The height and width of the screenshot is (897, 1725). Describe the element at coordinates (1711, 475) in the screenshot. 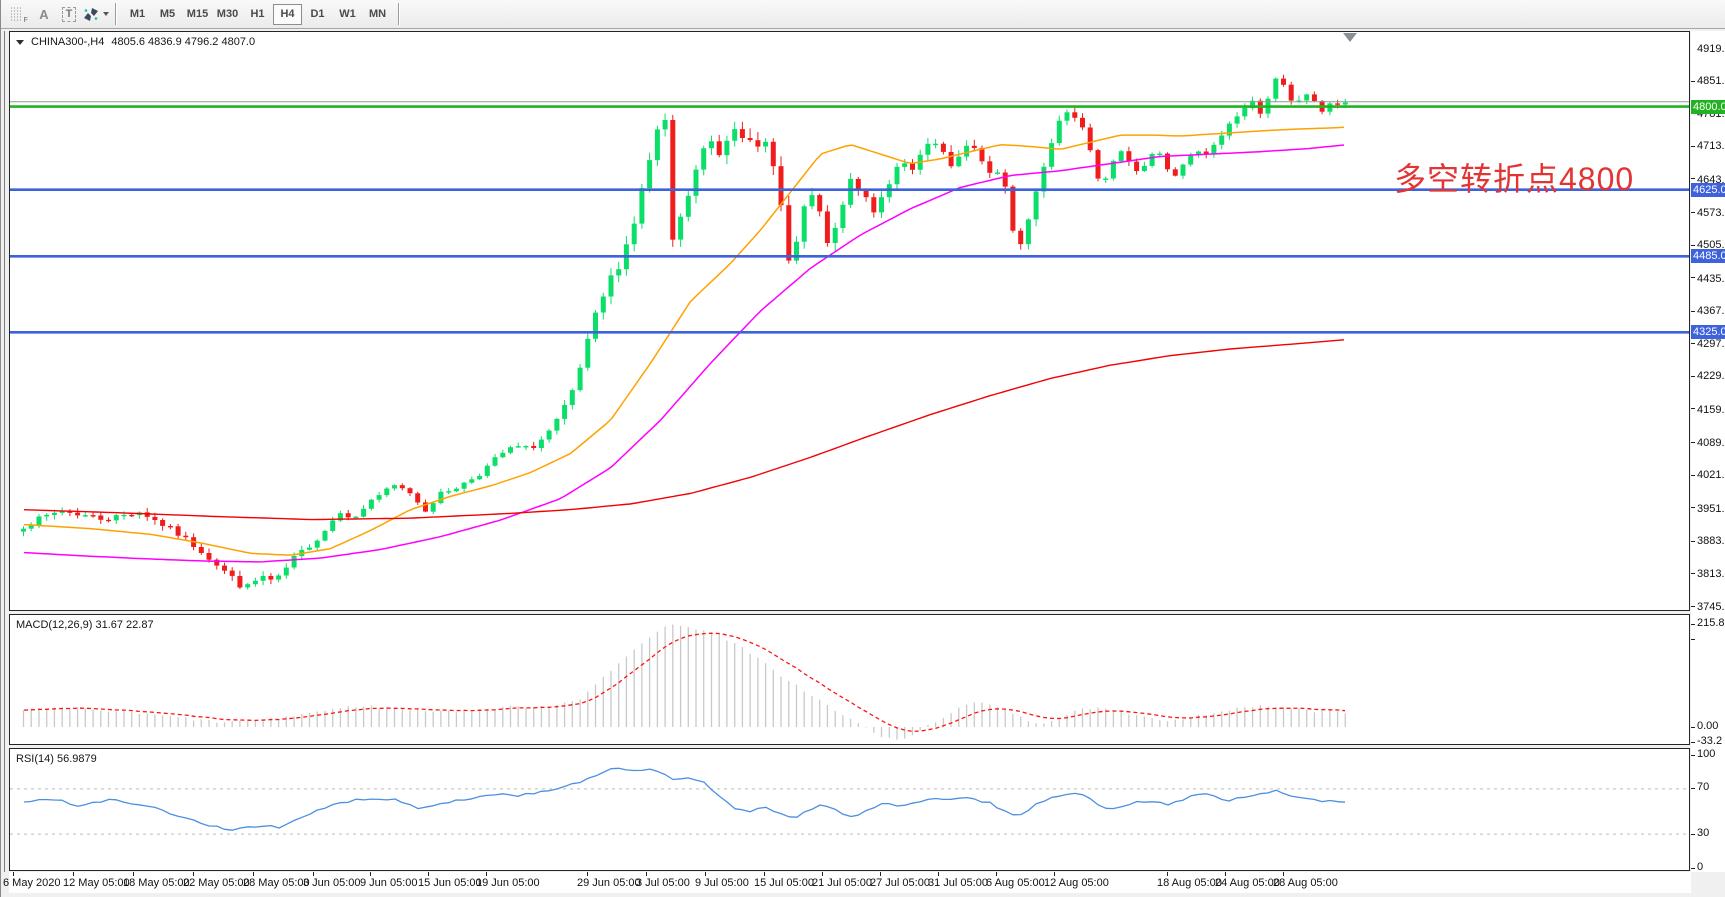

I see `price-tick-label: 4021.0` at that location.